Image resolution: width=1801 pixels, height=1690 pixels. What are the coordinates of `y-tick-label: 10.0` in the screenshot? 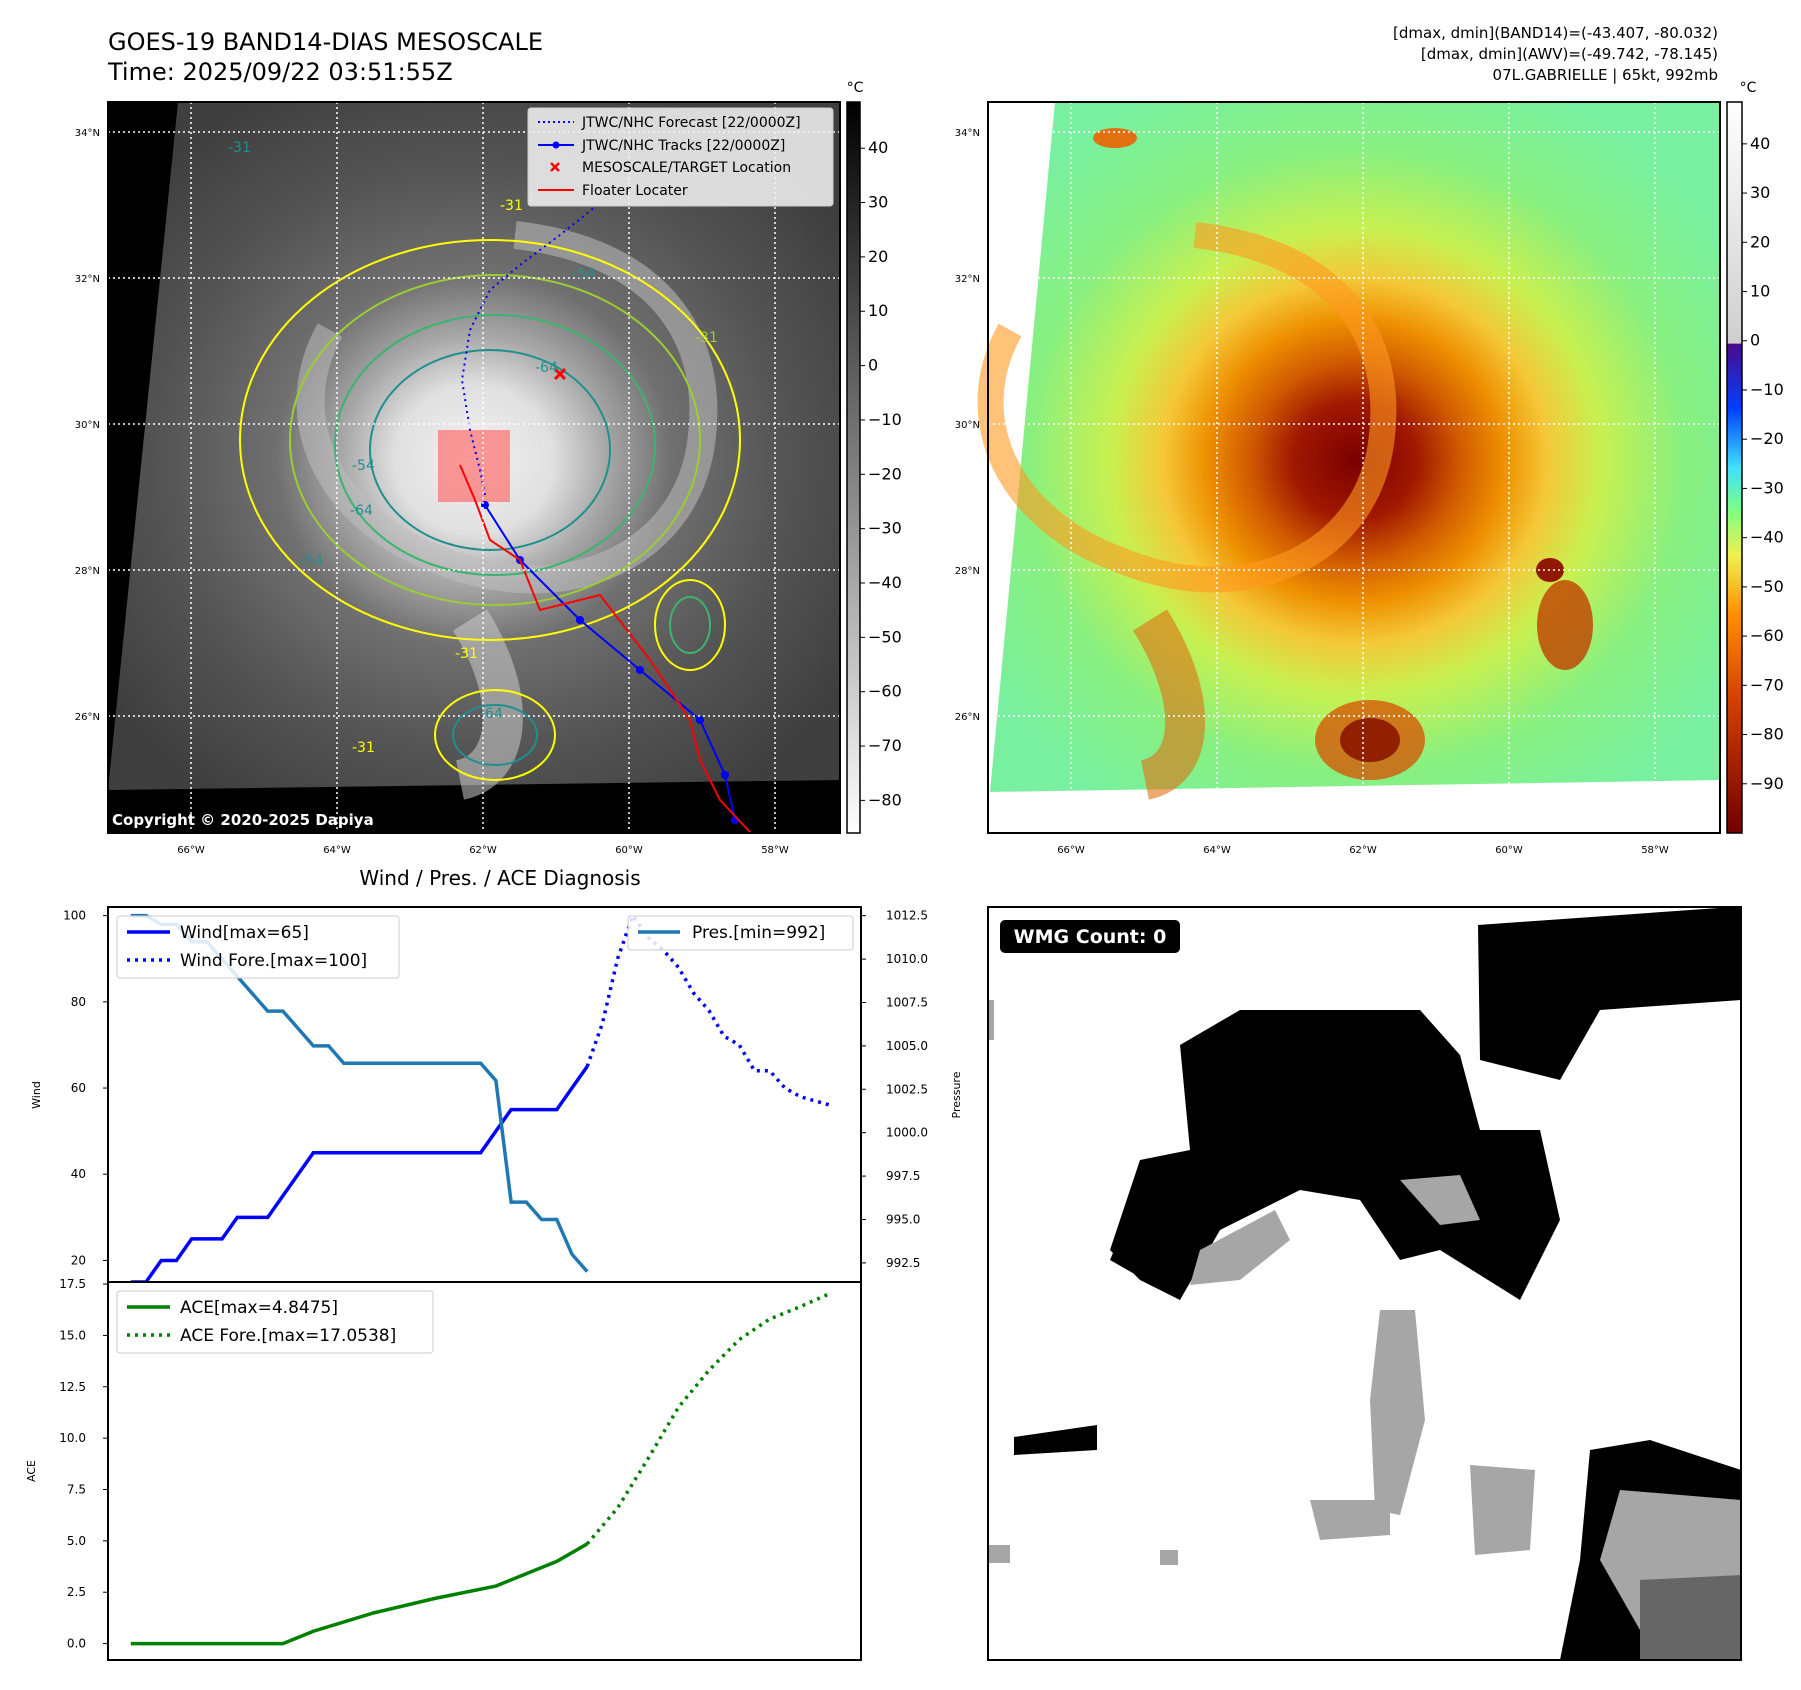 It's located at (72, 1438).